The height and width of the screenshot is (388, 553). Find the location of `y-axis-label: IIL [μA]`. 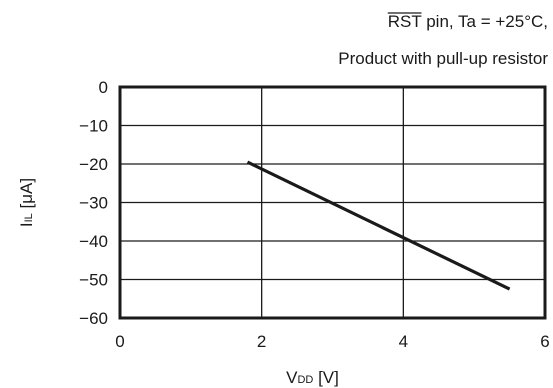

y-axis-label: IIL [μA] is located at coordinates (26, 202).